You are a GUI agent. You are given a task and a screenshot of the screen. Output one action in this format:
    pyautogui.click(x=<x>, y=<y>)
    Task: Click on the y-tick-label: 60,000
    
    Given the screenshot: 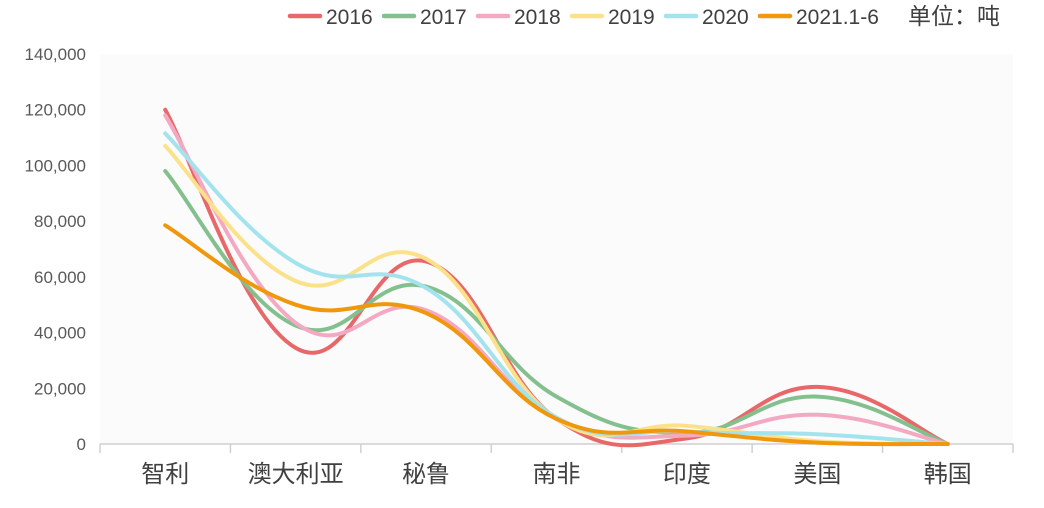 What is the action you would take?
    pyautogui.click(x=60, y=277)
    